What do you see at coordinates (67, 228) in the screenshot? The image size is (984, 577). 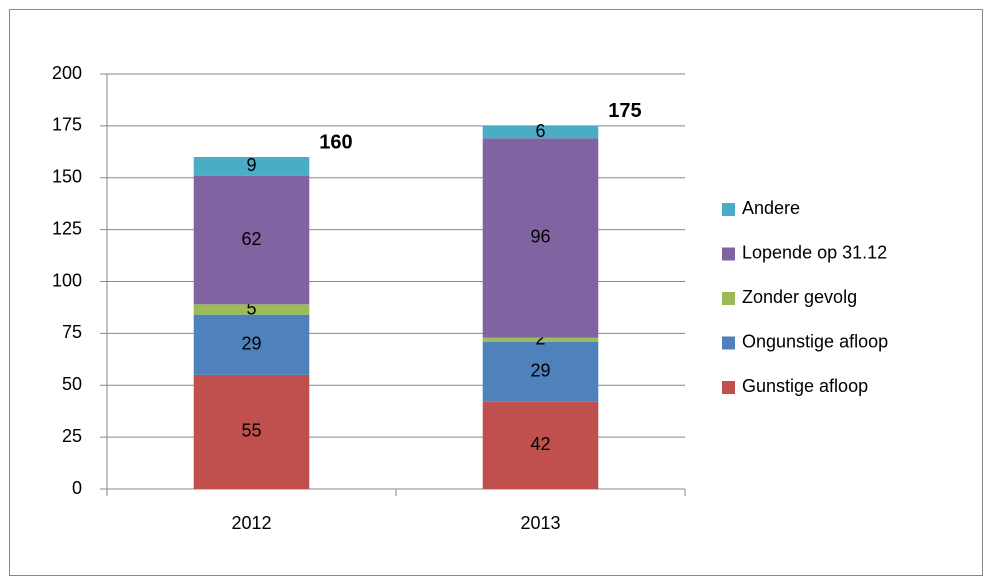 I see `y-tick-label: 125` at bounding box center [67, 228].